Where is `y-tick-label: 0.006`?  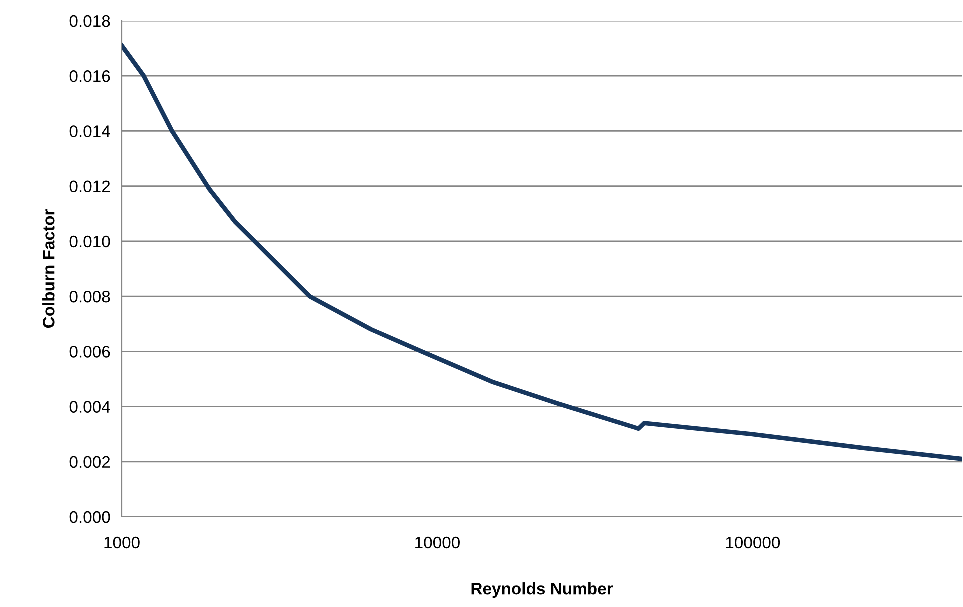
y-tick-label: 0.006 is located at coordinates (90, 352).